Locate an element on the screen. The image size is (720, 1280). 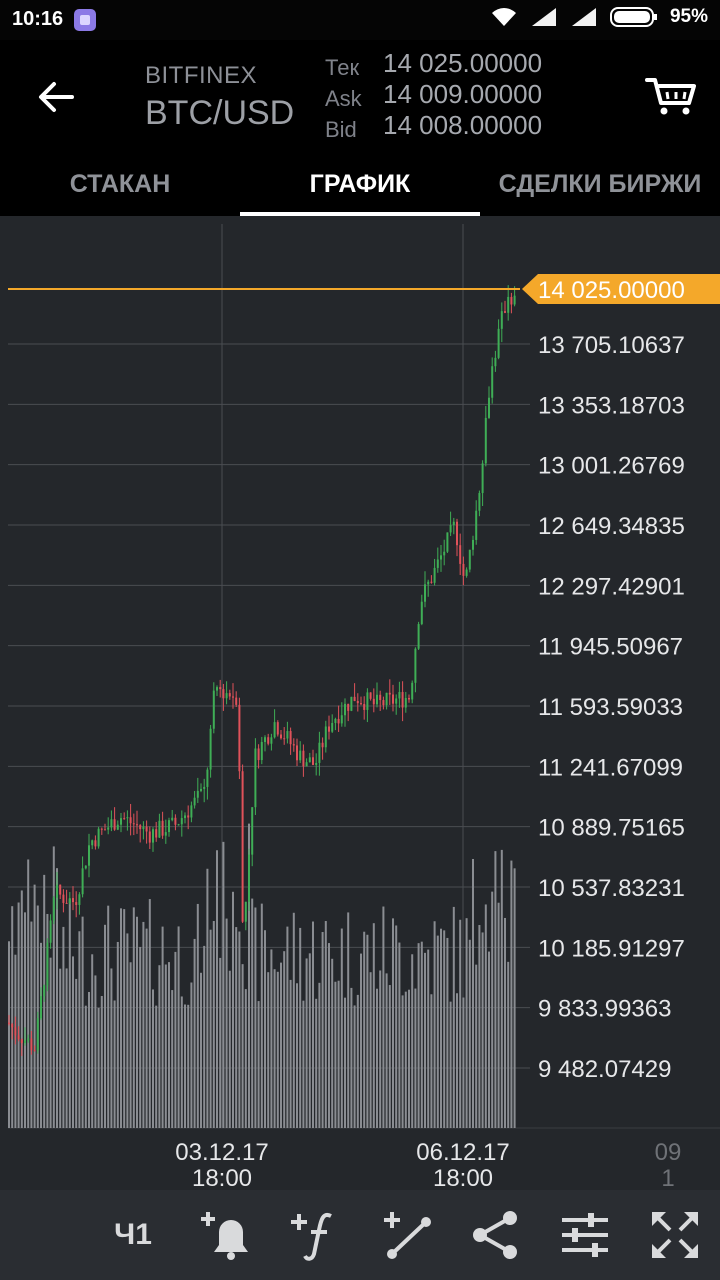
tab-exchange-trades: СДЕЛКИ БИРЖИ is located at coordinates (600, 183).